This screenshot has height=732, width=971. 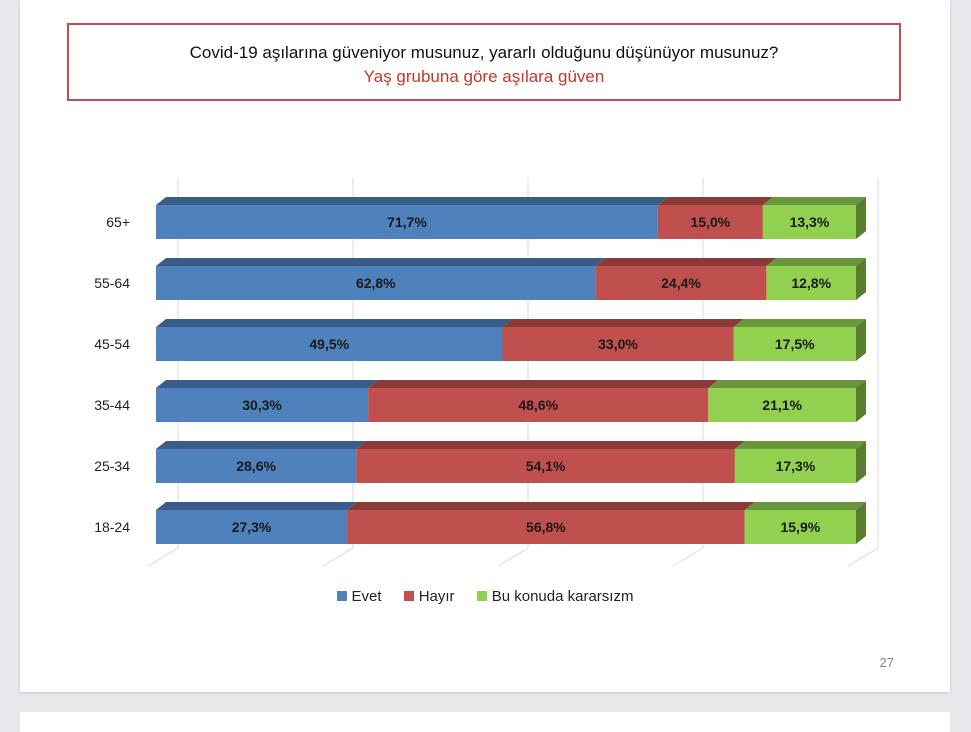 I want to click on data-label: 15,0%, so click(x=711, y=222).